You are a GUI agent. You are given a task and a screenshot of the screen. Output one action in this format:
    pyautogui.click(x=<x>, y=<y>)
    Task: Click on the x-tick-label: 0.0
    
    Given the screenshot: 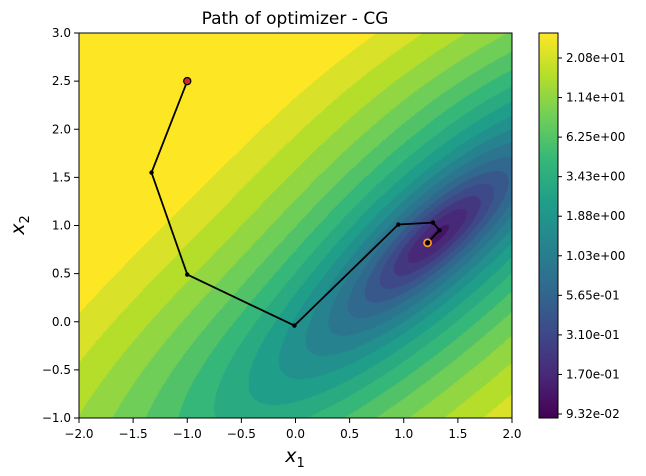 What is the action you would take?
    pyautogui.click(x=295, y=434)
    